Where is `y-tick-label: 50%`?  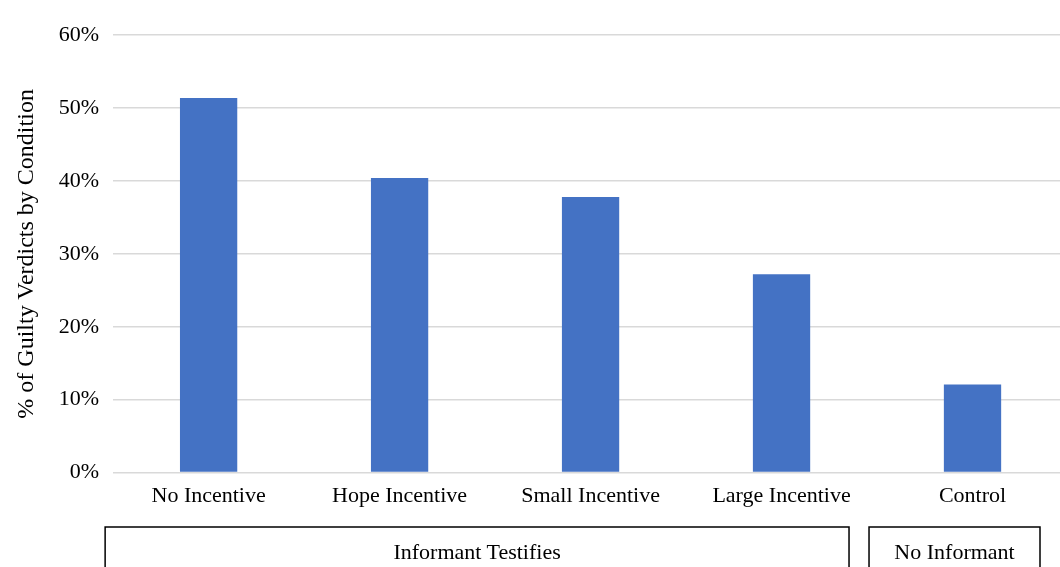 y-tick-label: 50% is located at coordinates (79, 106).